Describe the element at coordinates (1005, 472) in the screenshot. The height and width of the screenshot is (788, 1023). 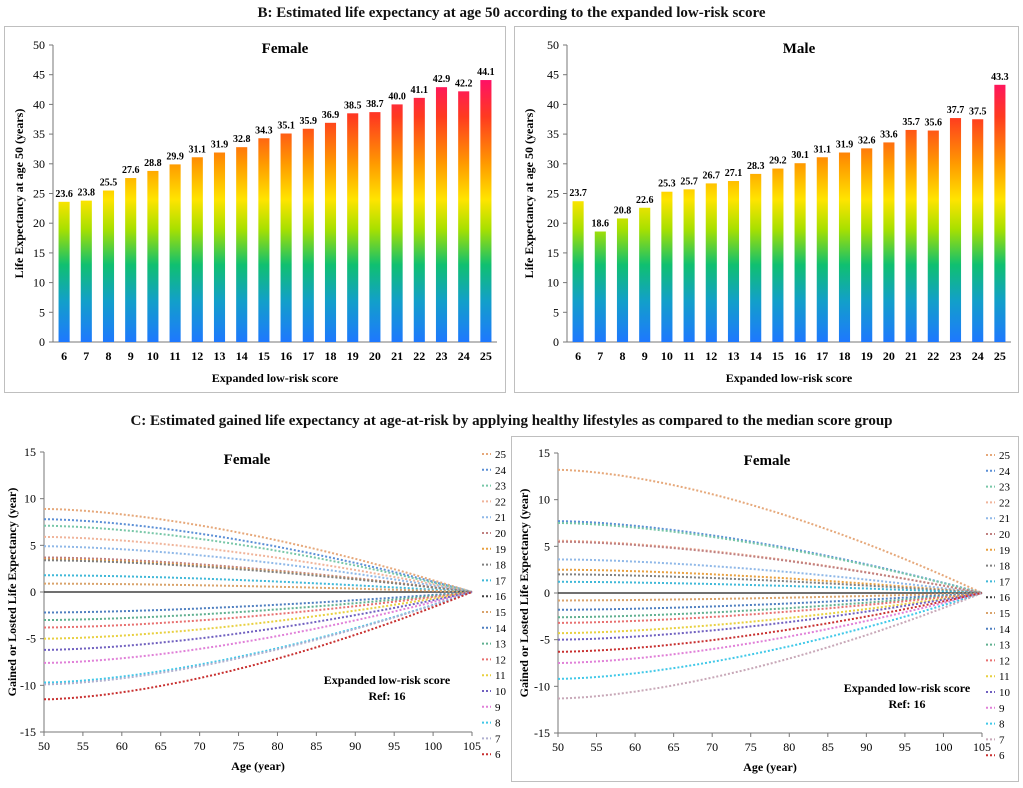
I see `legend-label: 24` at that location.